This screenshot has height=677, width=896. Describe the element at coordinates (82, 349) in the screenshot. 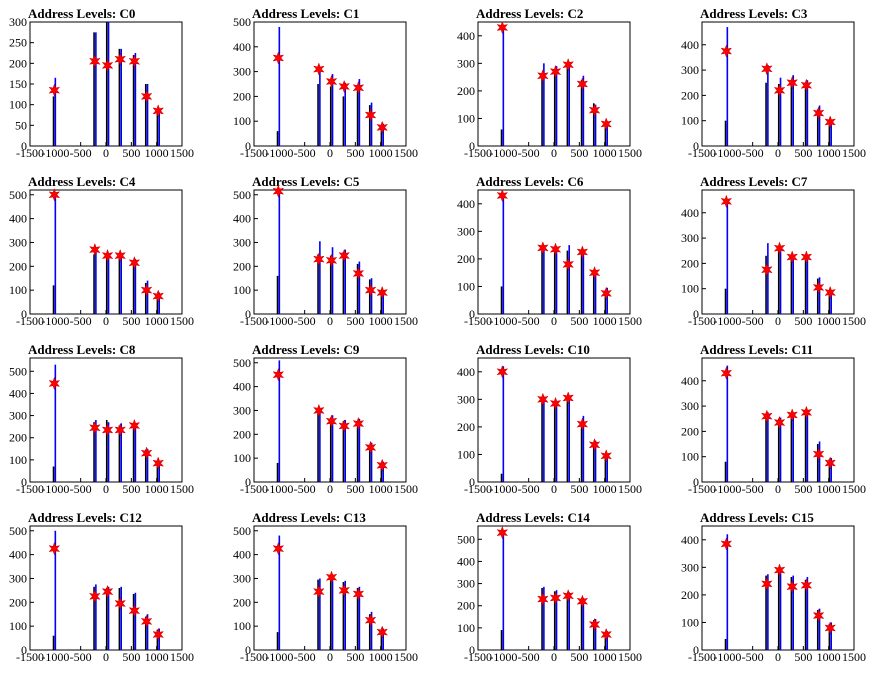

I see `chart-title: Address Levels: C8` at that location.